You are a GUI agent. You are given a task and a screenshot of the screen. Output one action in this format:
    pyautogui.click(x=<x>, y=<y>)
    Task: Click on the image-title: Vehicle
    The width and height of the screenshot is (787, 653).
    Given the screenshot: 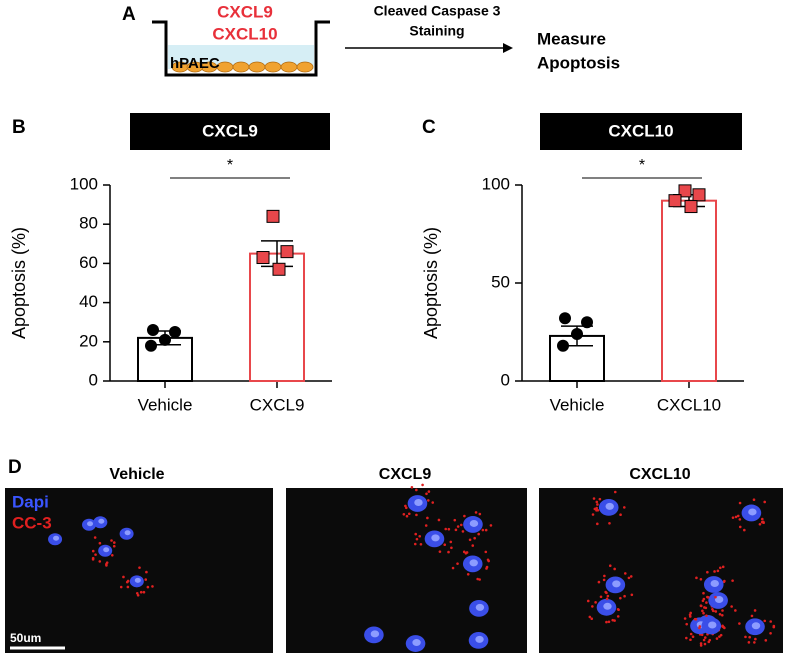 What is the action you would take?
    pyautogui.click(x=136, y=474)
    